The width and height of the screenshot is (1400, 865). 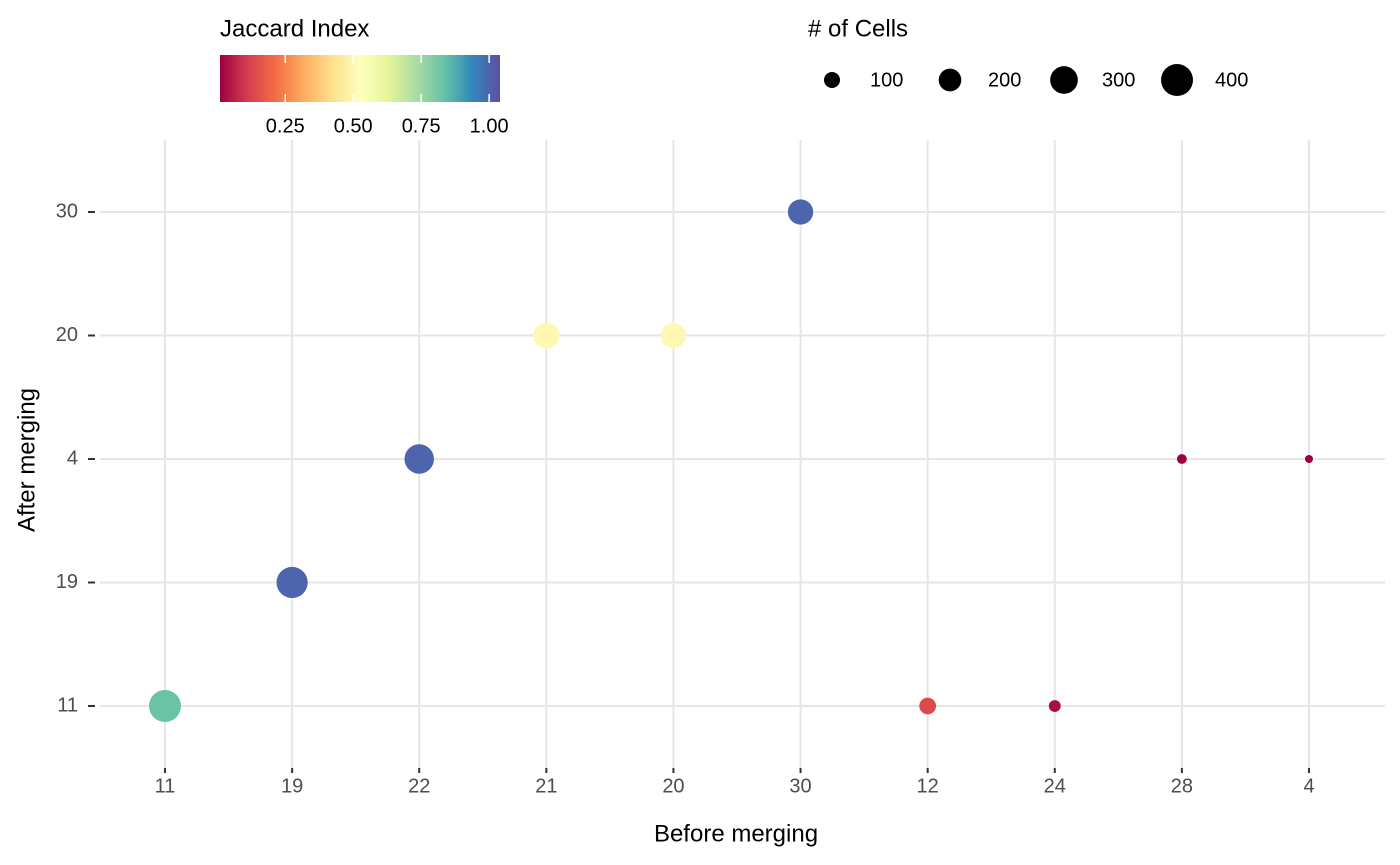 What do you see at coordinates (292, 786) in the screenshot?
I see `x-tick-label: 19` at bounding box center [292, 786].